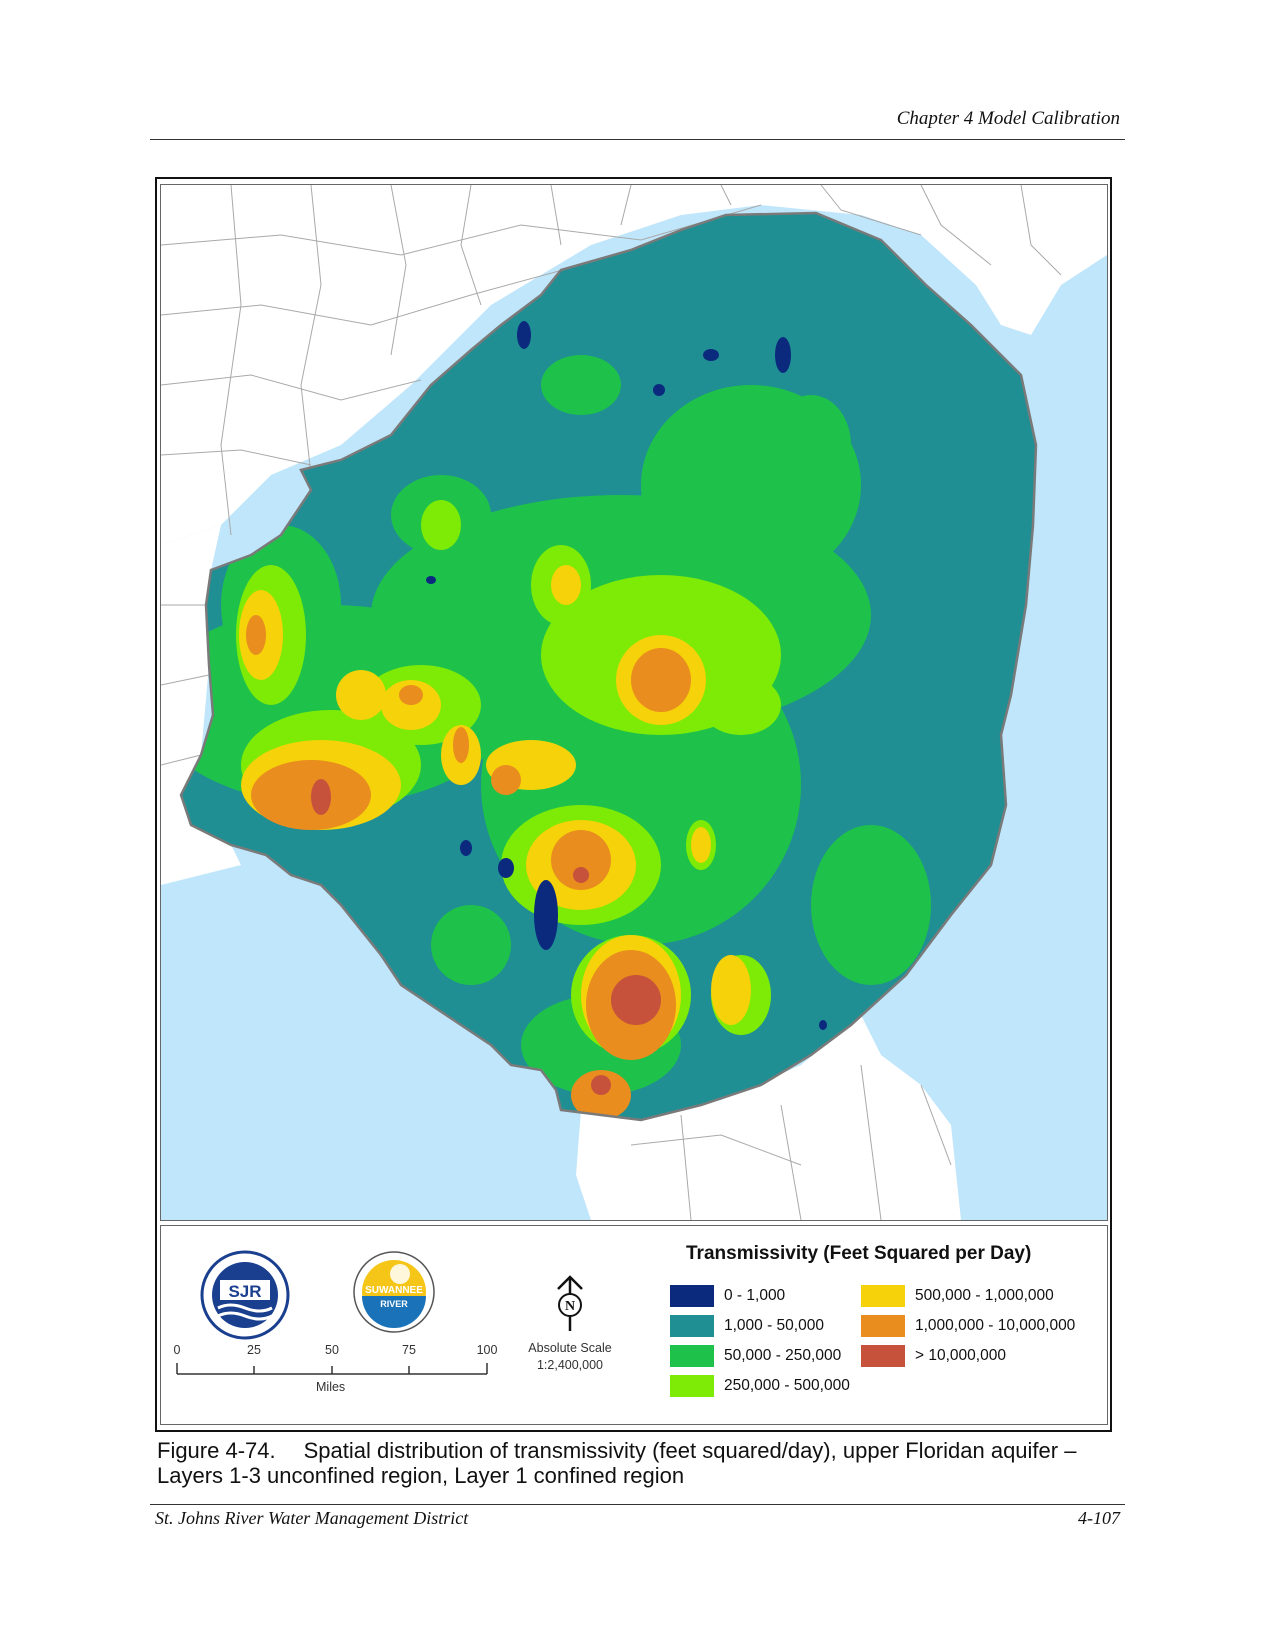 The width and height of the screenshot is (1275, 1651). I want to click on footer-rule, so click(637, 1504).